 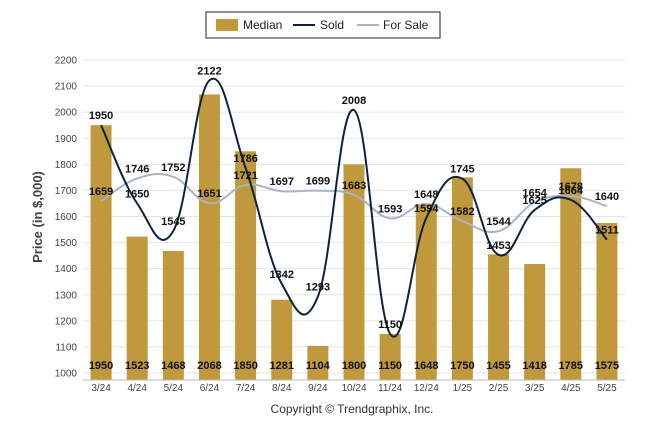 What do you see at coordinates (426, 388) in the screenshot?
I see `x-tick-label: 12/24` at bounding box center [426, 388].